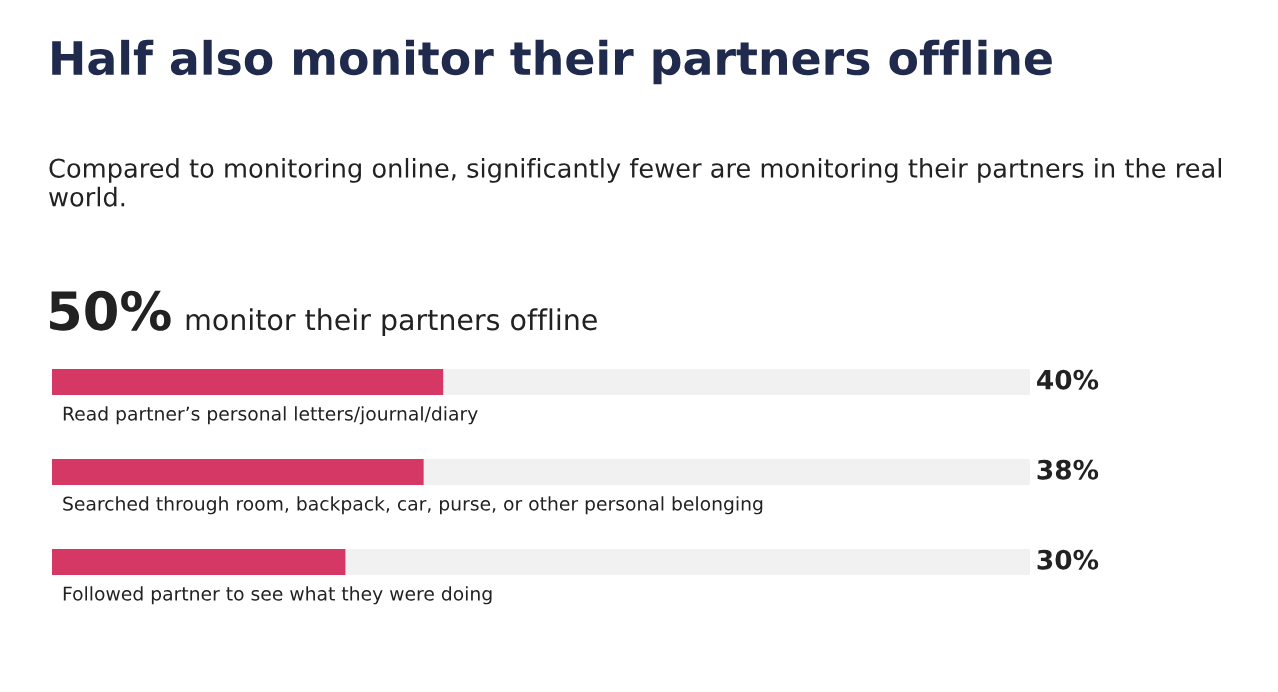 The width and height of the screenshot is (1278, 692). Describe the element at coordinates (277, 595) in the screenshot. I see `y-tick-label: Followed partner to see what they were doing` at that location.